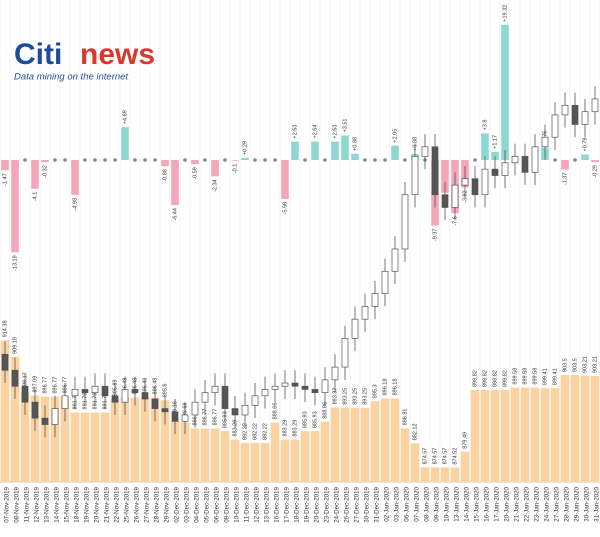 The width and height of the screenshot is (600, 537). Describe the element at coordinates (595, 171) in the screenshot. I see `change-label: -0.29` at that location.